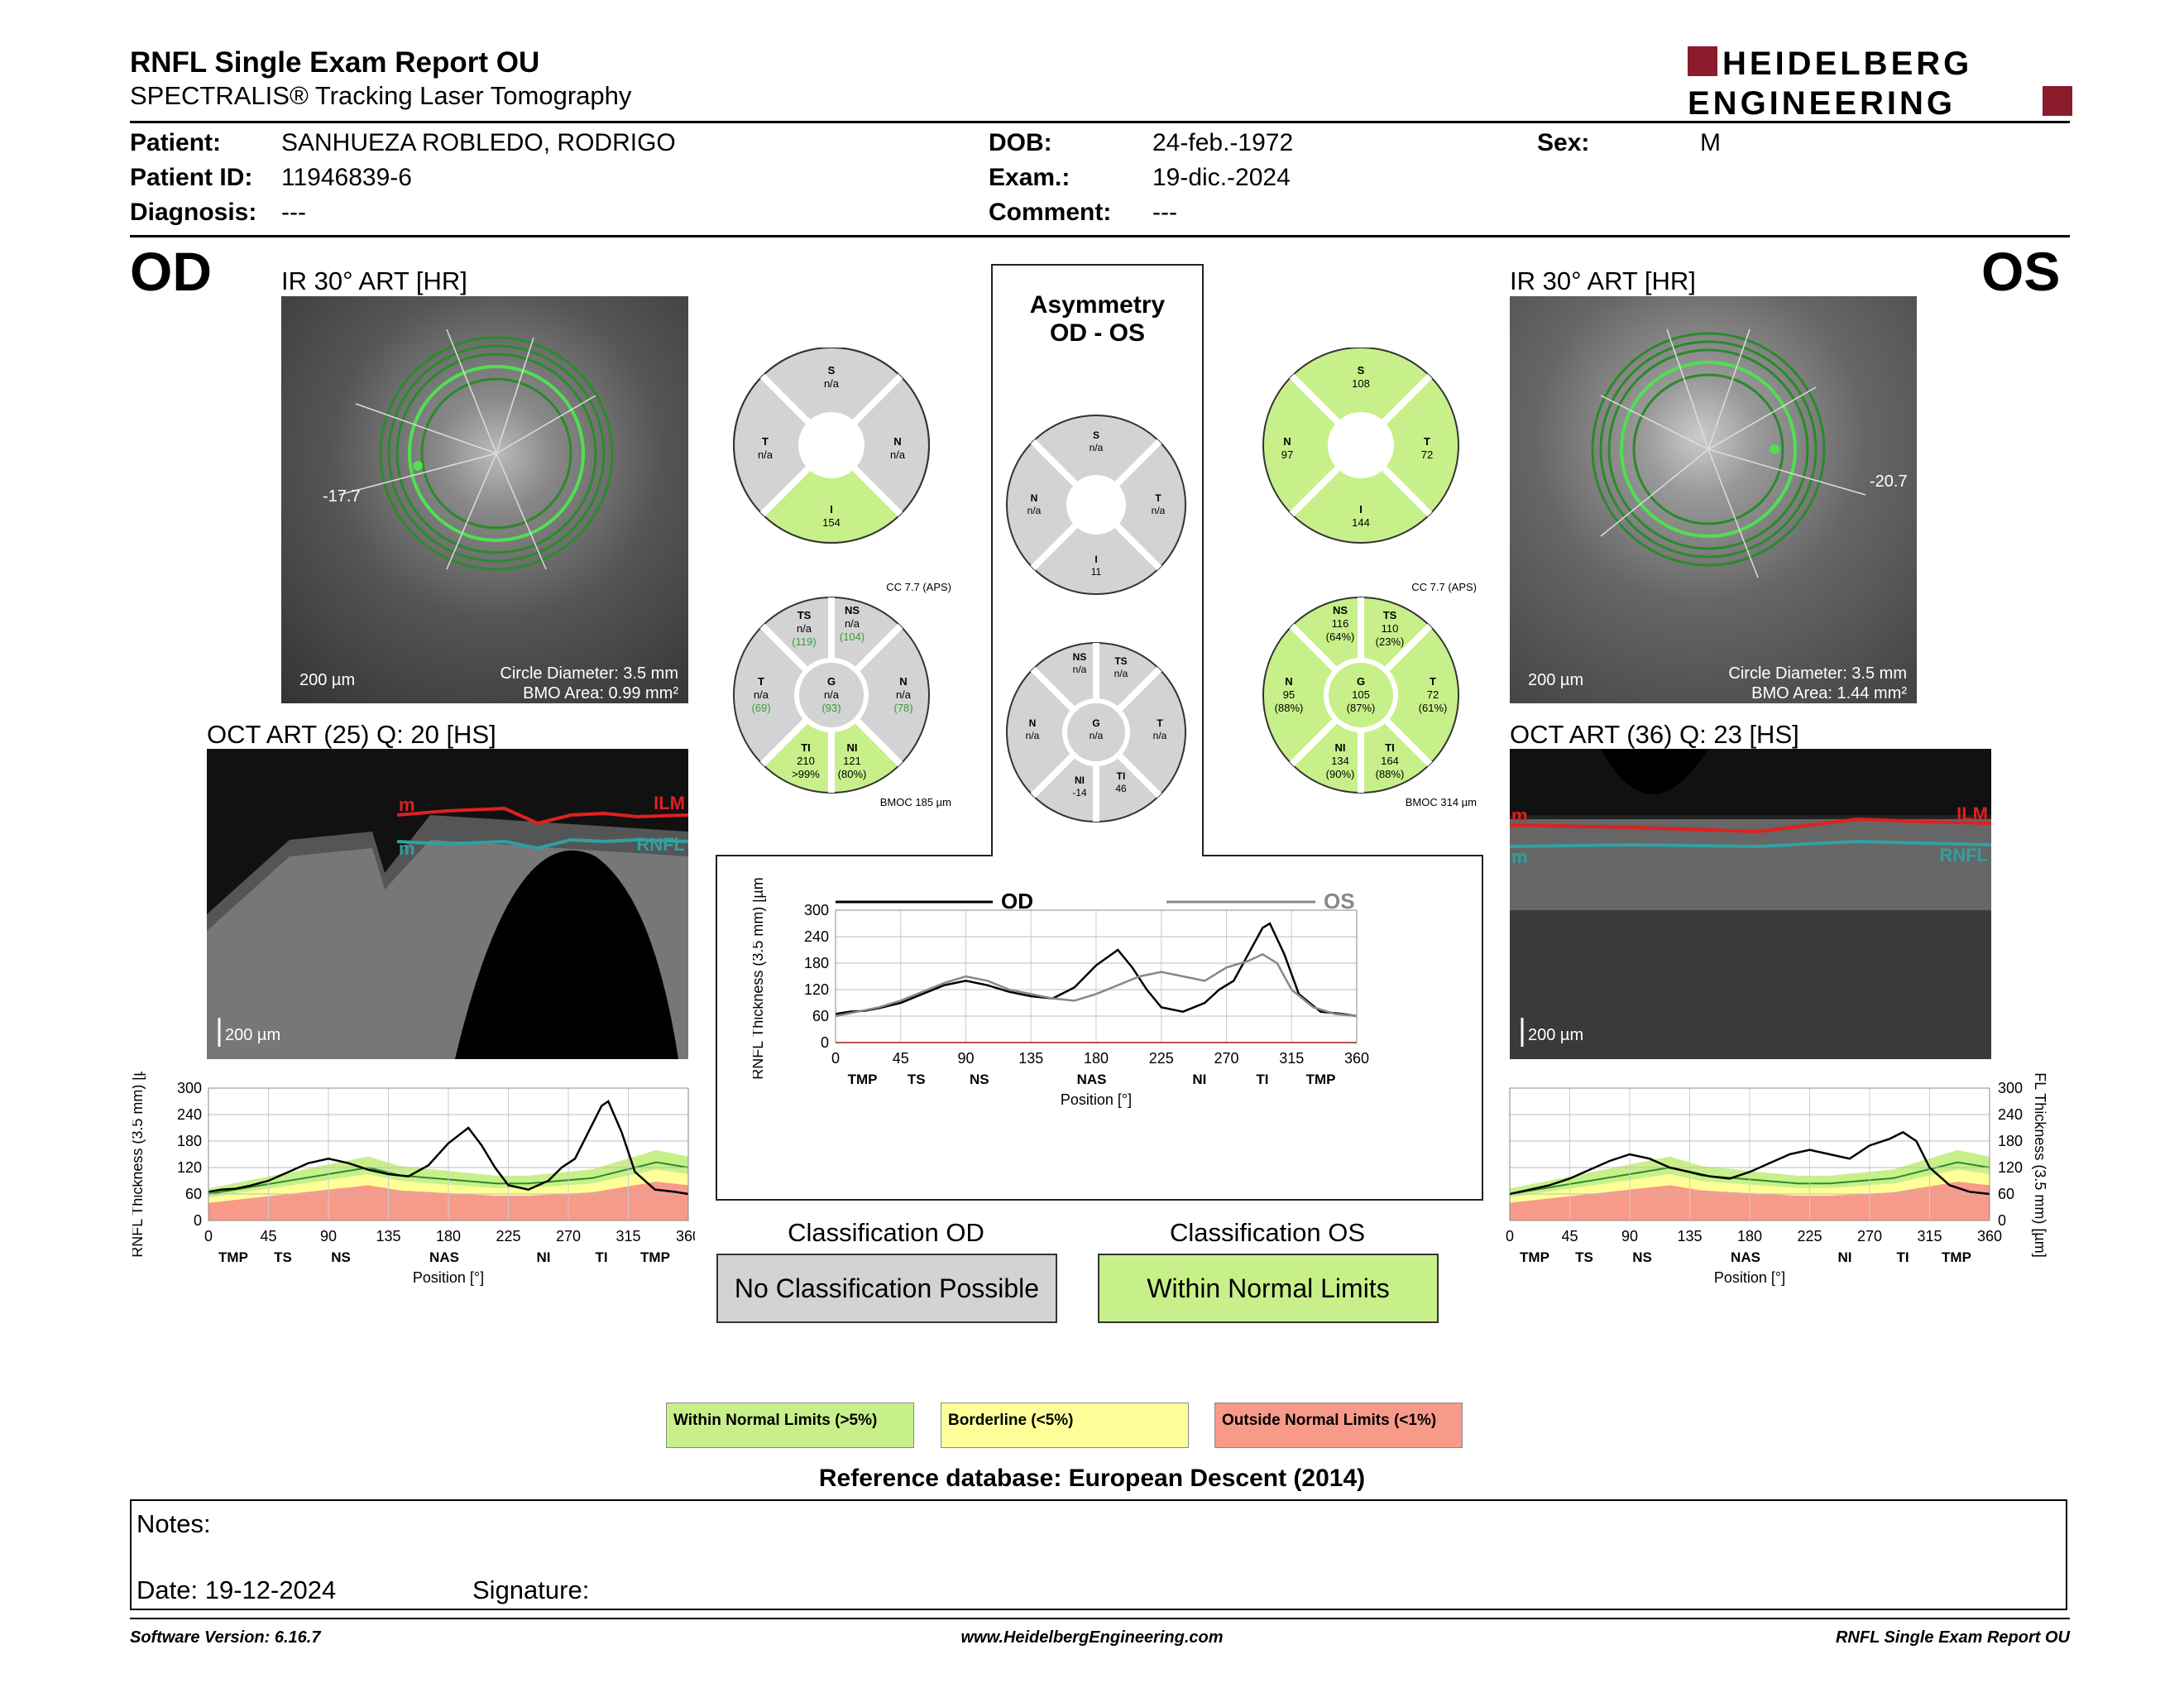  I want to click on svg-text: 210, so click(806, 761).